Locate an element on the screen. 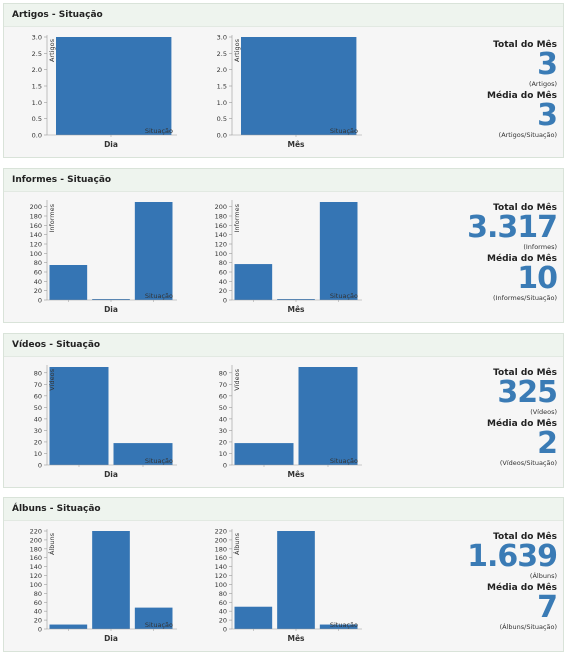  y-axis-label: Álbuns is located at coordinates (51, 543).